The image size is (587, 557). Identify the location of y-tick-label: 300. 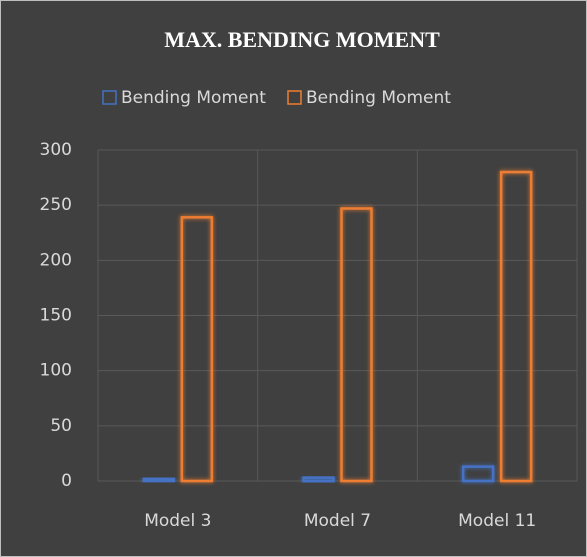
(56, 150).